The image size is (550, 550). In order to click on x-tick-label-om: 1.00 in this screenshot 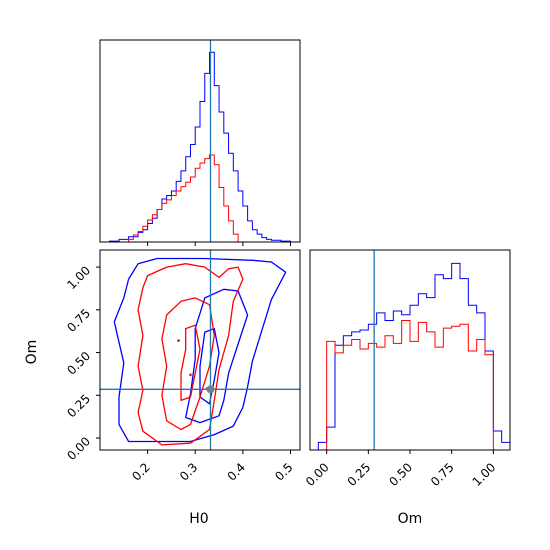, I will do `click(484, 474)`.